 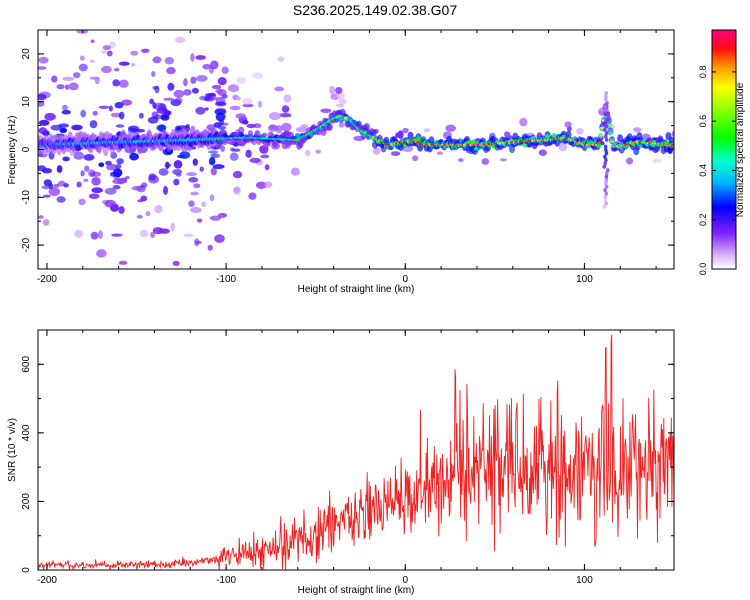 I want to click on x-tick-label: -200, so click(x=47, y=580).